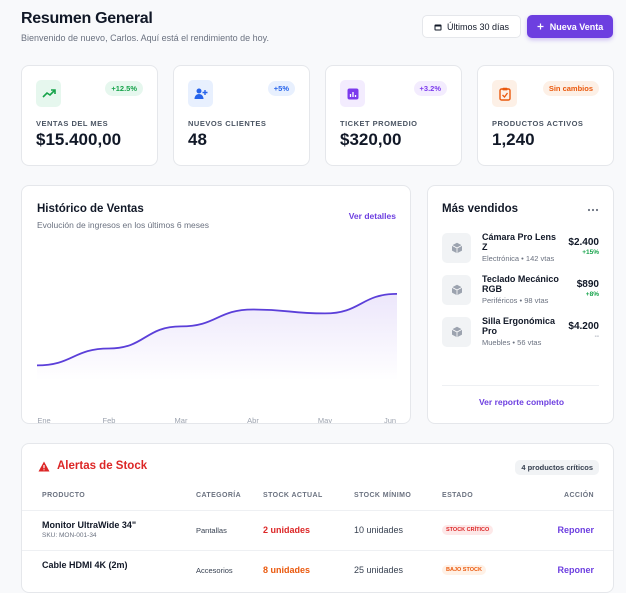 The image size is (626, 593). Describe the element at coordinates (519, 242) in the screenshot. I see `product-name: Cámara Pro Lens Z` at that location.